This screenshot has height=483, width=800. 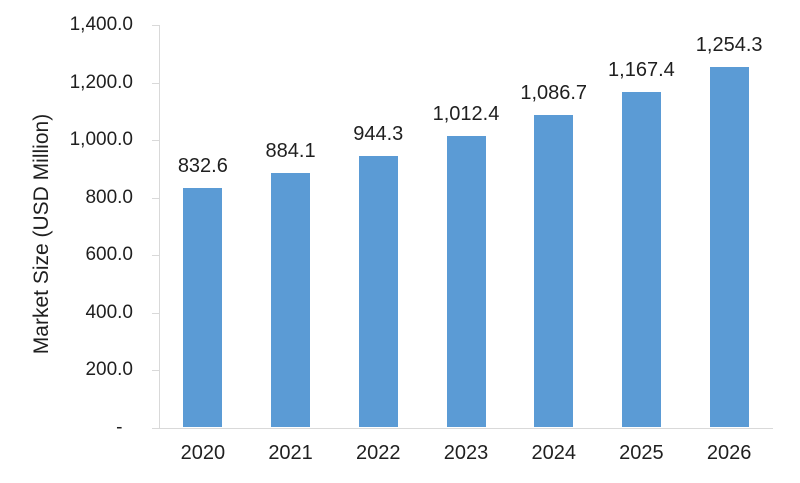 I want to click on value-label-2023: 1,012.4, so click(x=466, y=114).